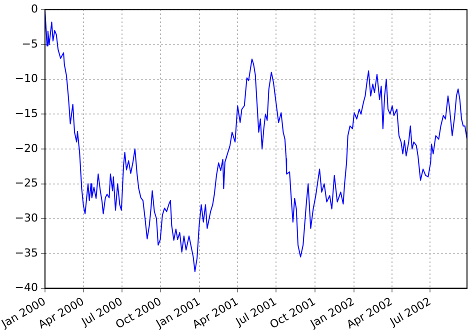  What do you see at coordinates (26, 287) in the screenshot?
I see `y-tick-label: −40` at bounding box center [26, 287].